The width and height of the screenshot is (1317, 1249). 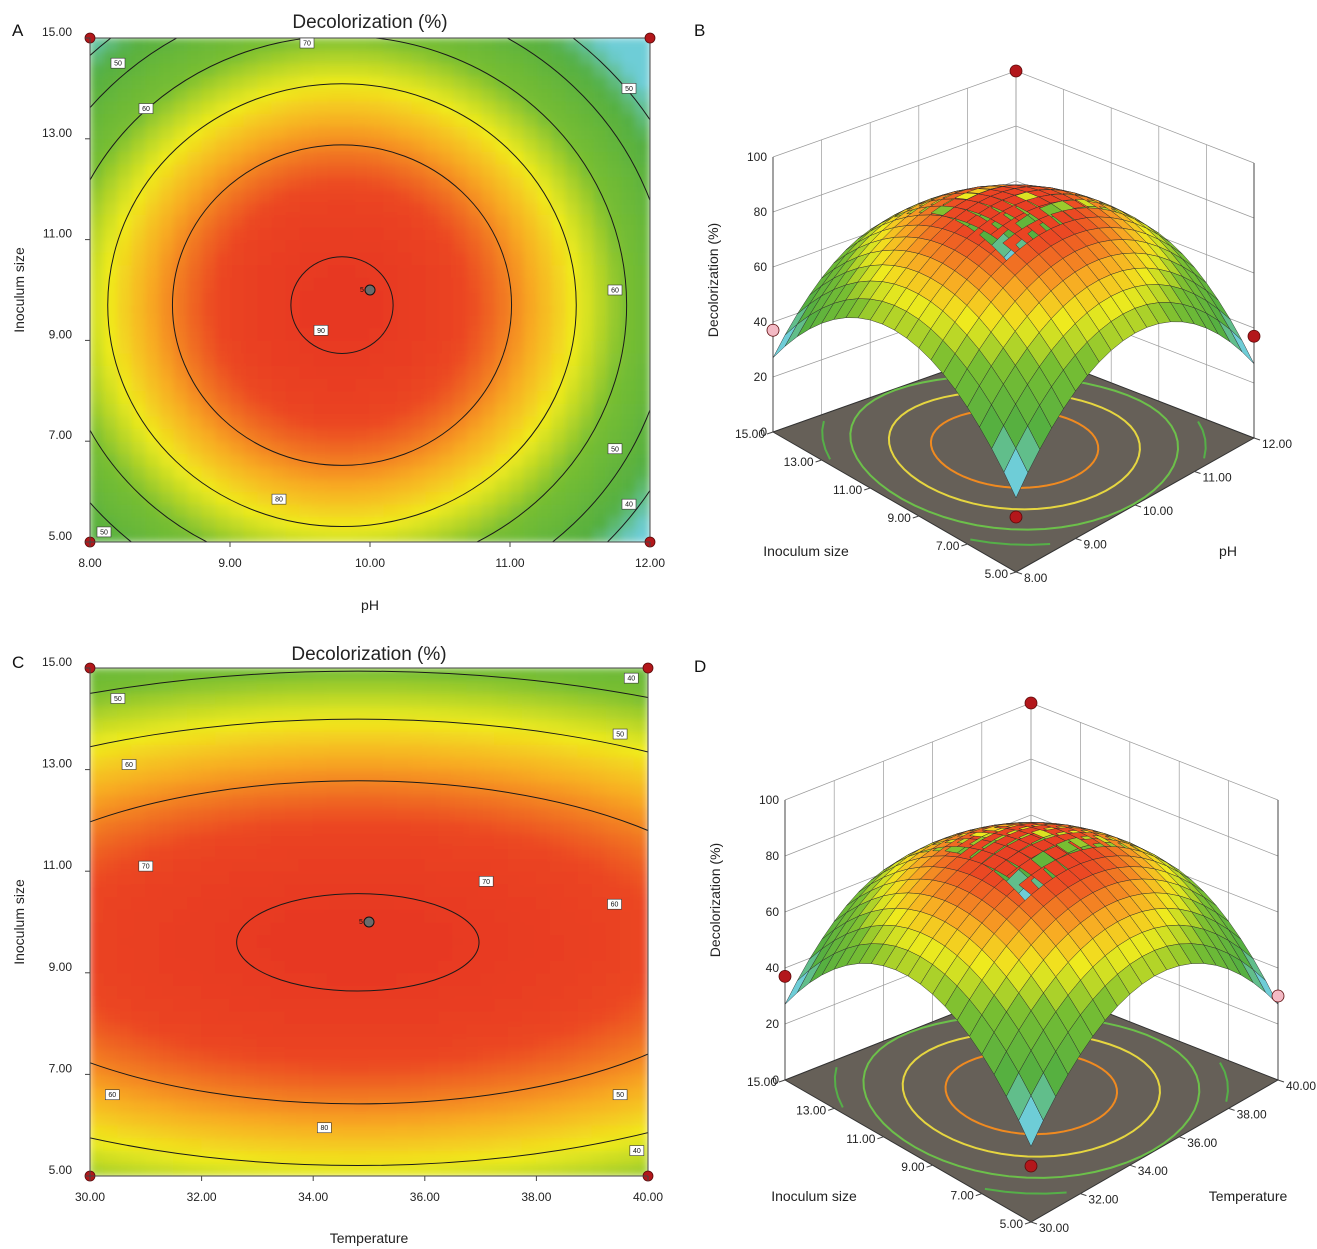 What do you see at coordinates (1010, 542) in the screenshot?
I see `floor-contour` at bounding box center [1010, 542].